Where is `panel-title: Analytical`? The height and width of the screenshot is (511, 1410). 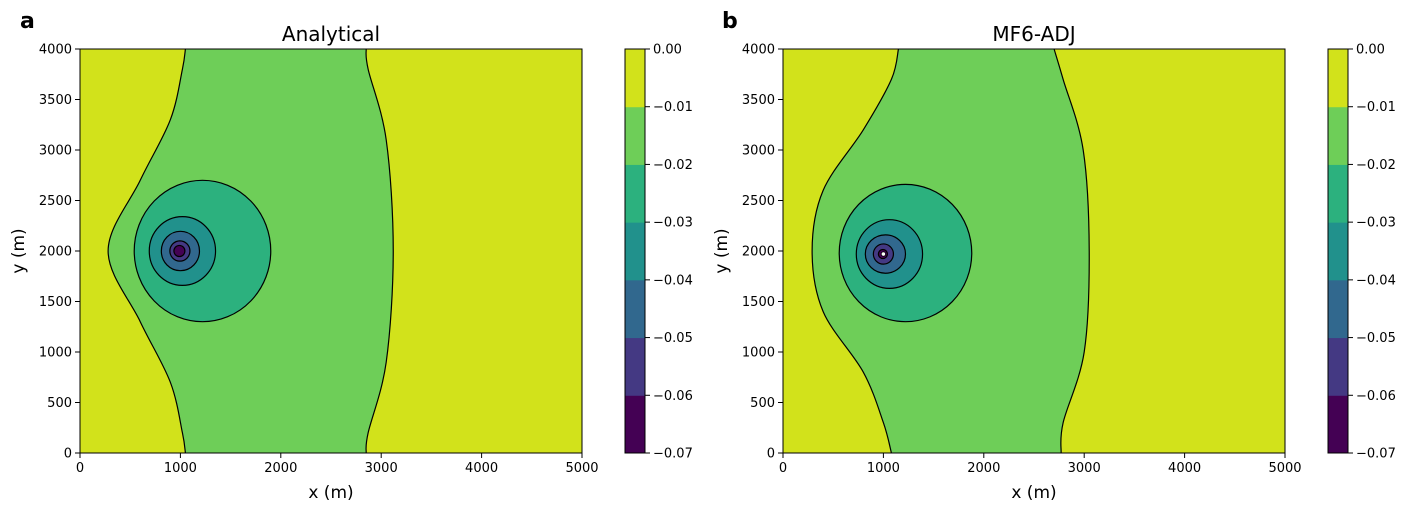 panel-title: Analytical is located at coordinates (331, 34).